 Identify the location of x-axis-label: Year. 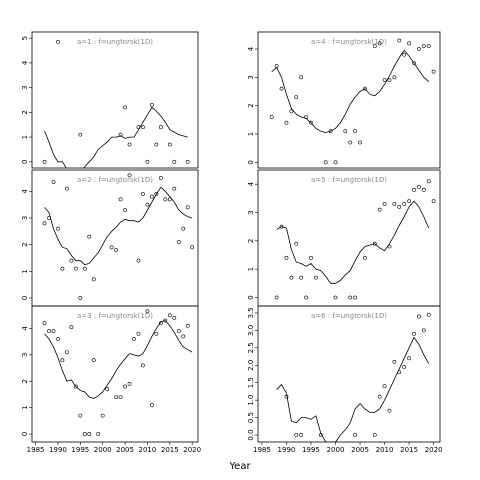
(239, 466).